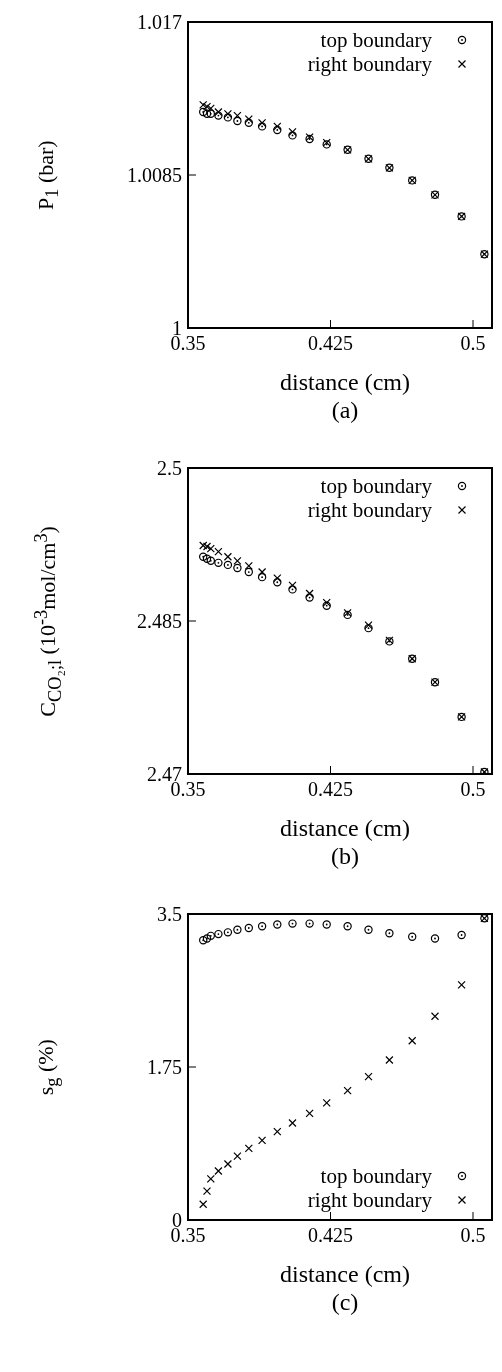 The height and width of the screenshot is (1372, 502). Describe the element at coordinates (345, 1302) in the screenshot. I see `text: (c)` at that location.